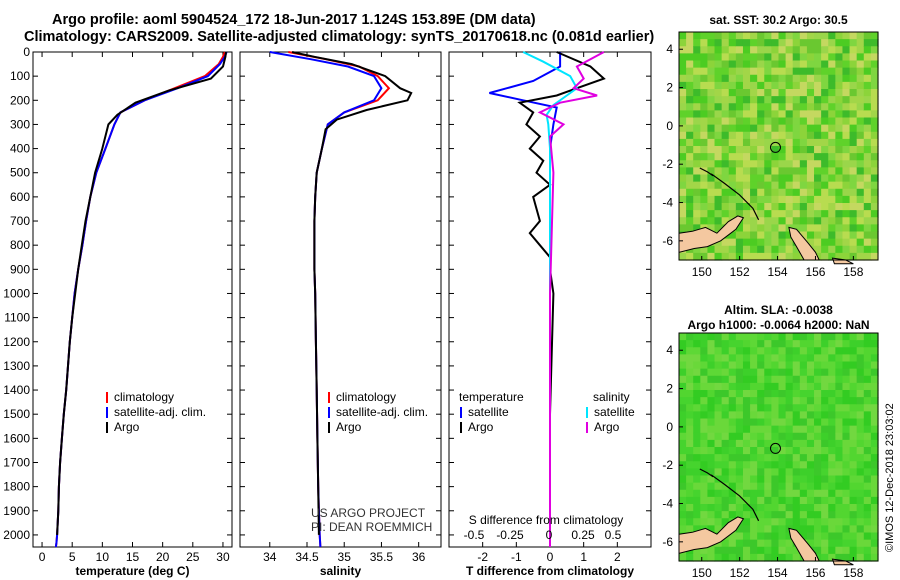 This screenshot has height=580, width=900. I want to click on depth-tick-label: 700, so click(20, 221).